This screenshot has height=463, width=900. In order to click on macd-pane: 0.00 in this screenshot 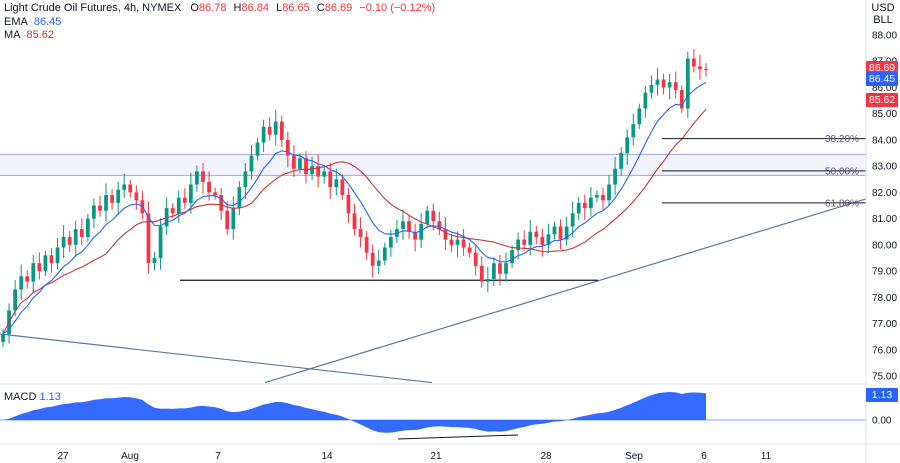, I will do `click(446, 411)`.